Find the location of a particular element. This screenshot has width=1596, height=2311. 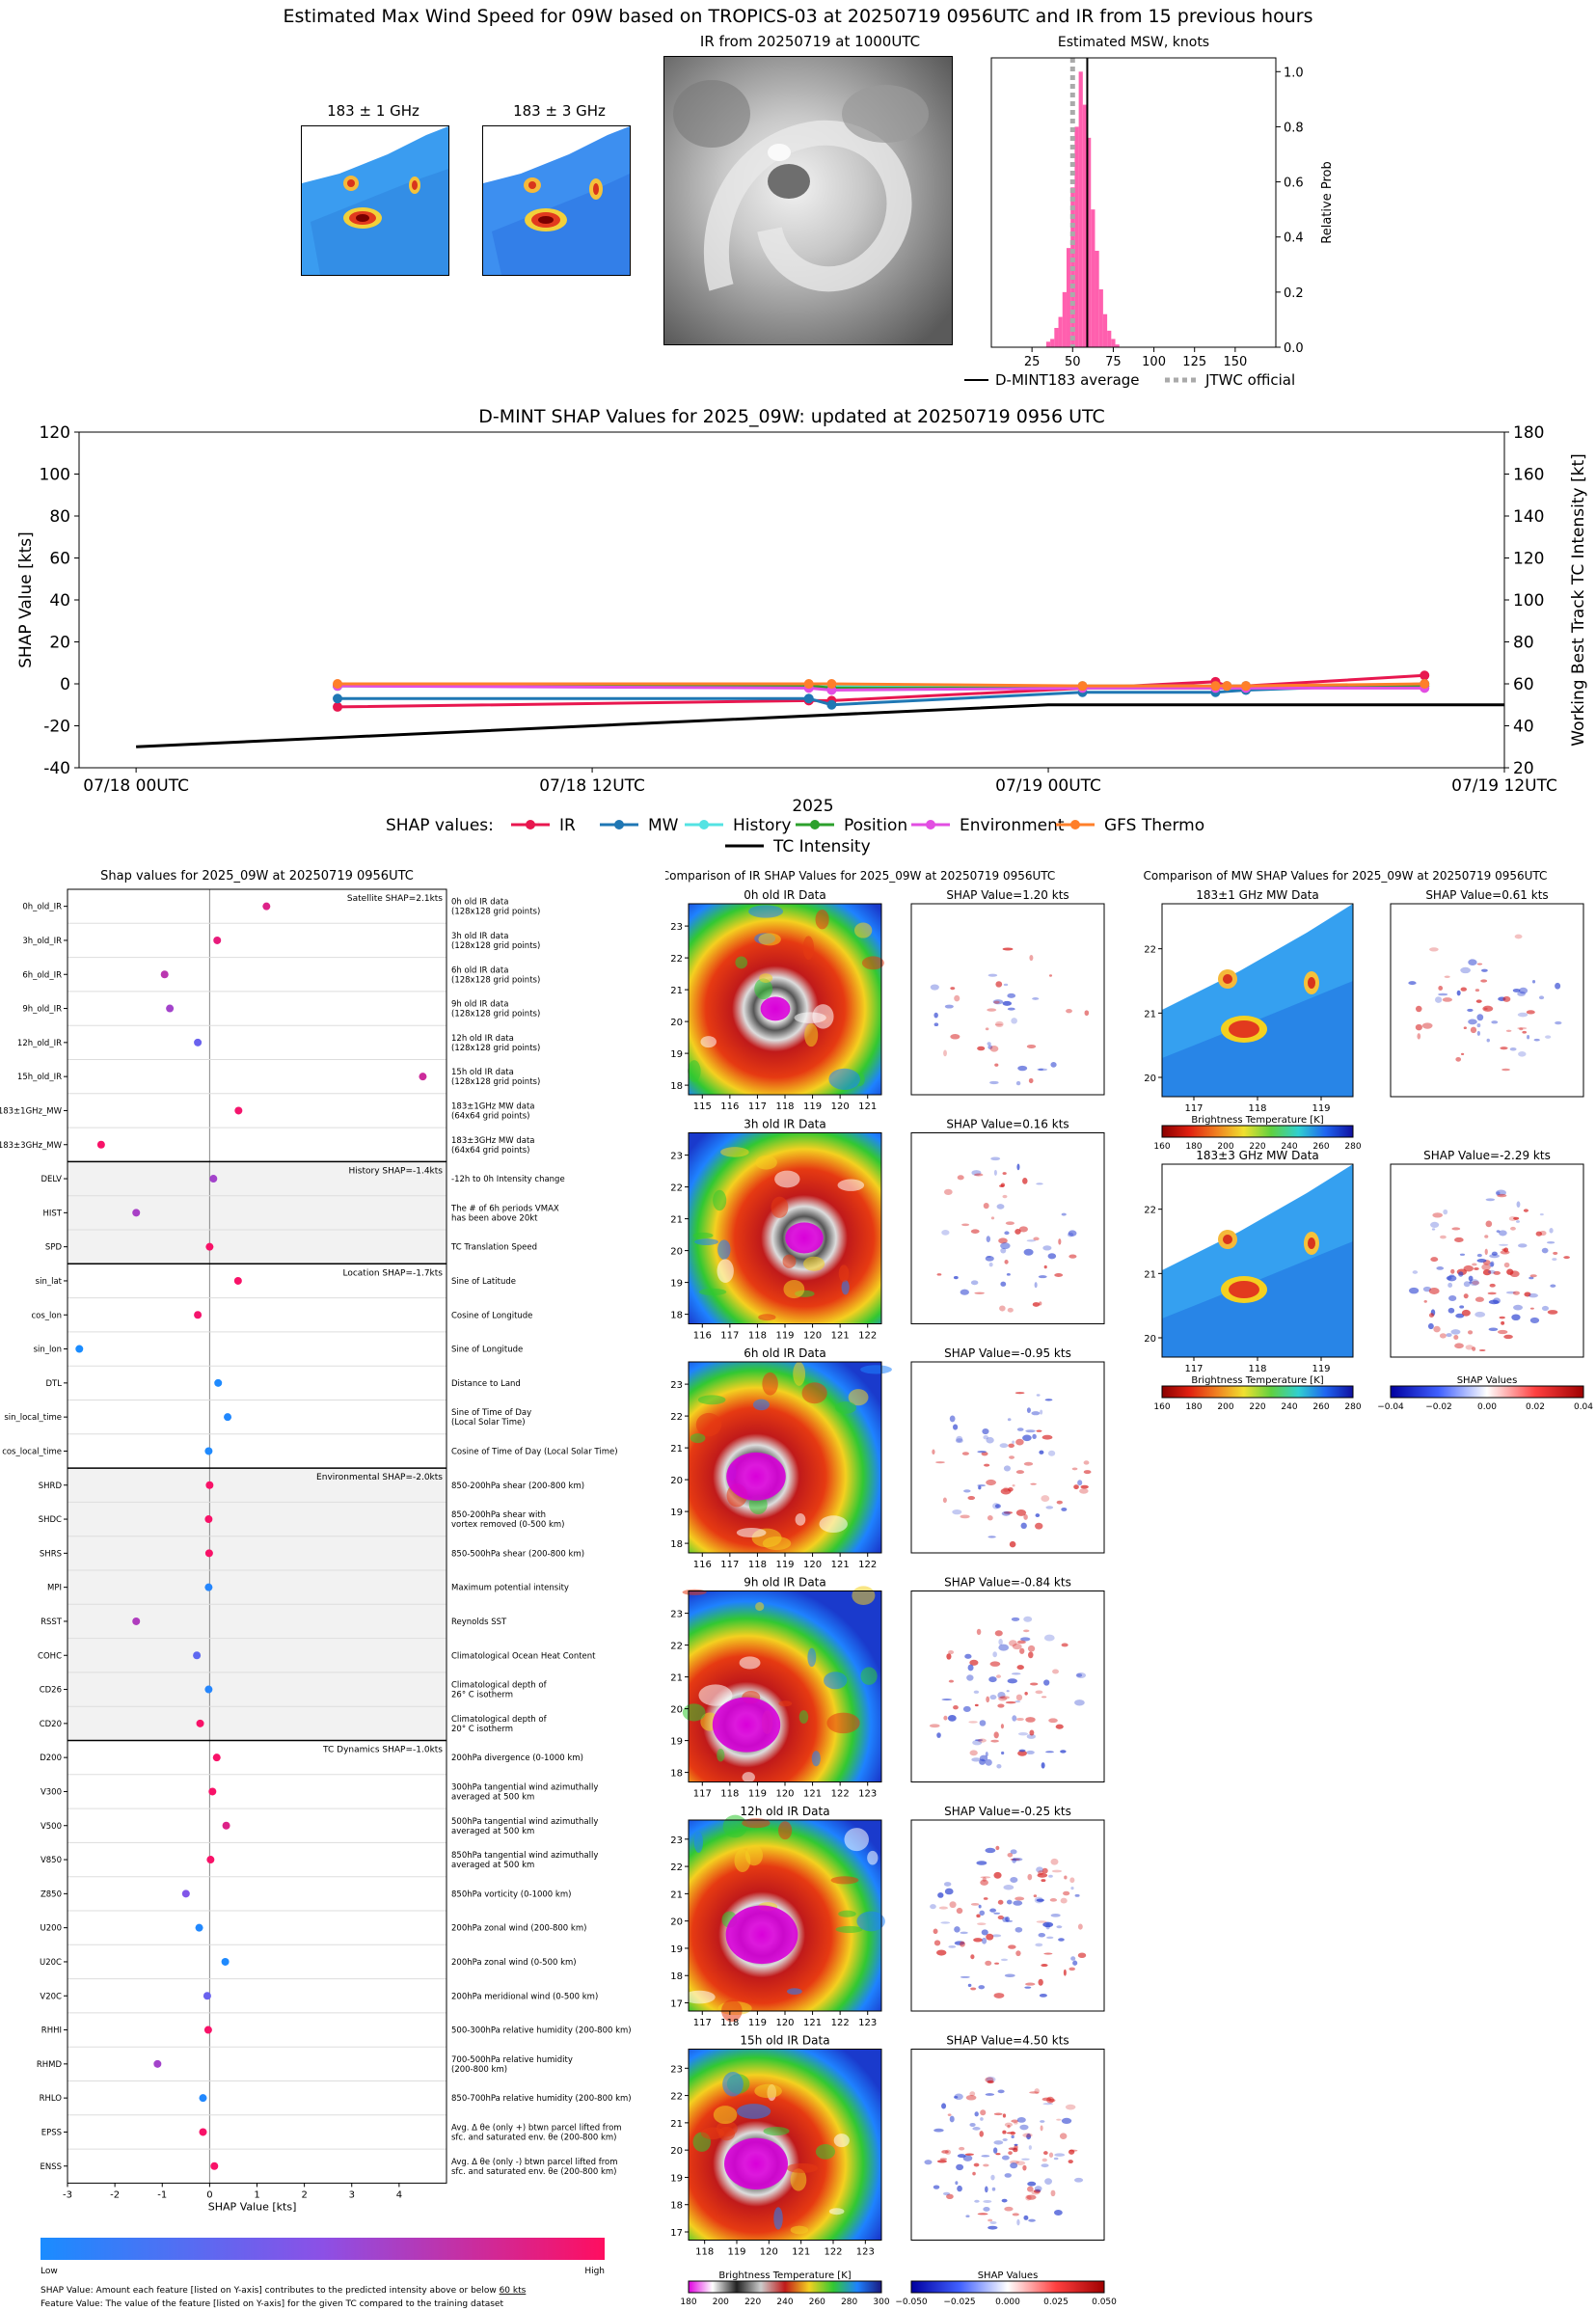

series-point is located at coordinates (809, 684).